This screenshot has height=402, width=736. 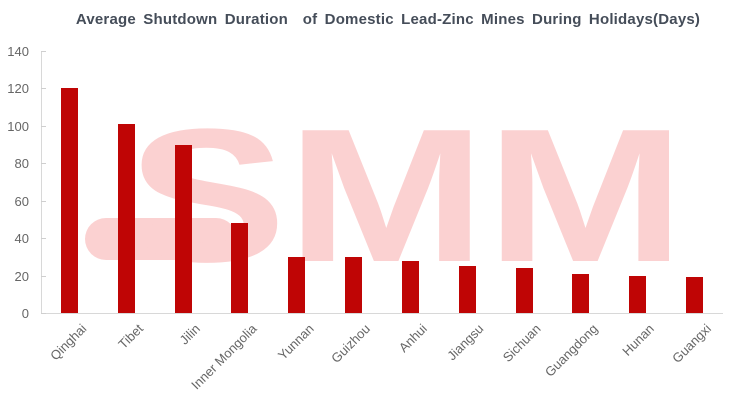 What do you see at coordinates (18, 51) in the screenshot?
I see `y-tick-label: 140` at bounding box center [18, 51].